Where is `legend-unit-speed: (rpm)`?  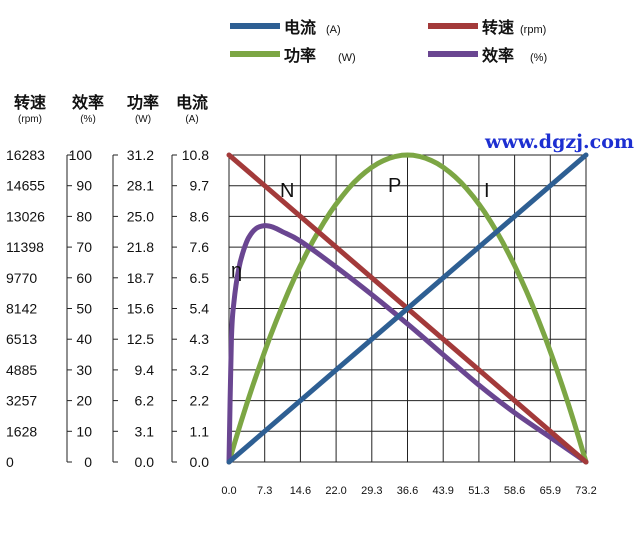 legend-unit-speed: (rpm) is located at coordinates (533, 30).